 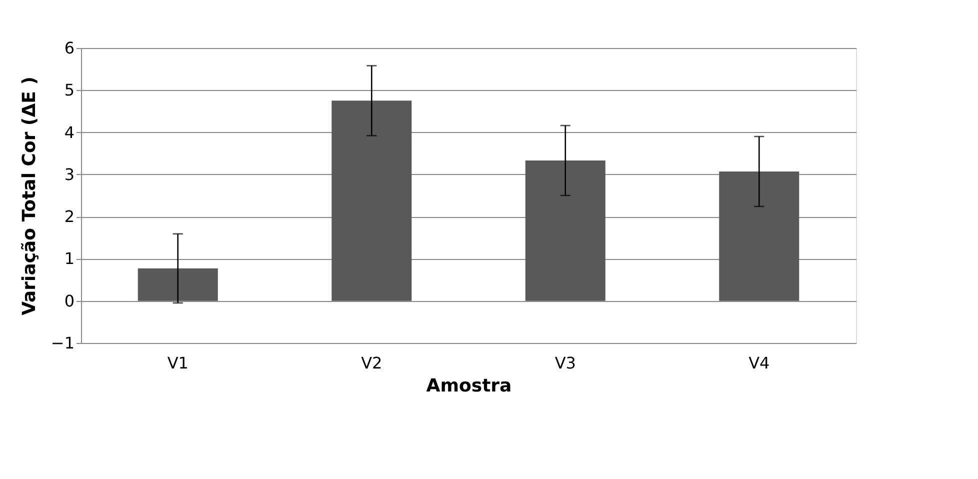 I want to click on y-tick-label: 2, so click(x=69, y=216).